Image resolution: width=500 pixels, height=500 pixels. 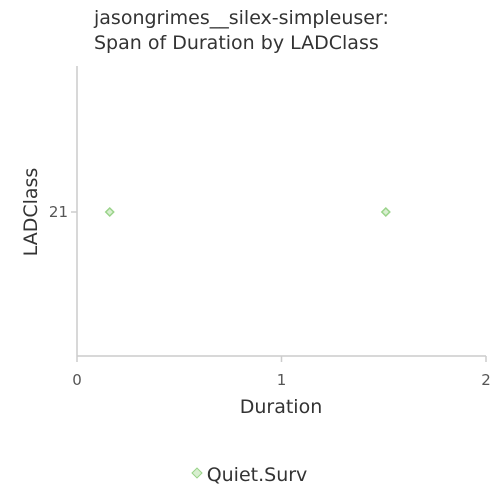 I want to click on chart-title-line-1: jasongrimes__silex-simpleuser:, so click(x=241, y=18).